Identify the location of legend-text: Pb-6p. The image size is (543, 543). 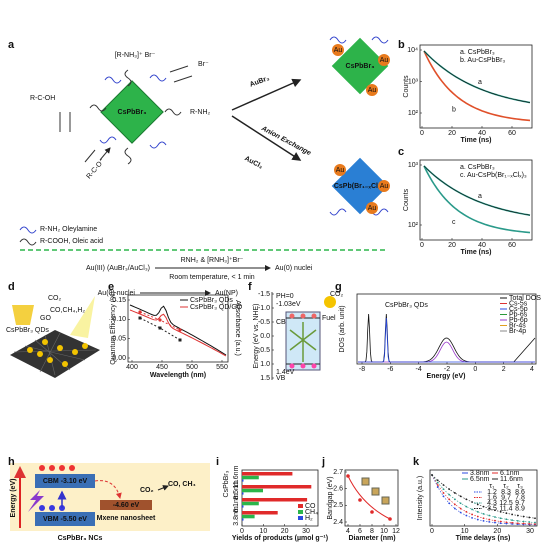
(518, 320).